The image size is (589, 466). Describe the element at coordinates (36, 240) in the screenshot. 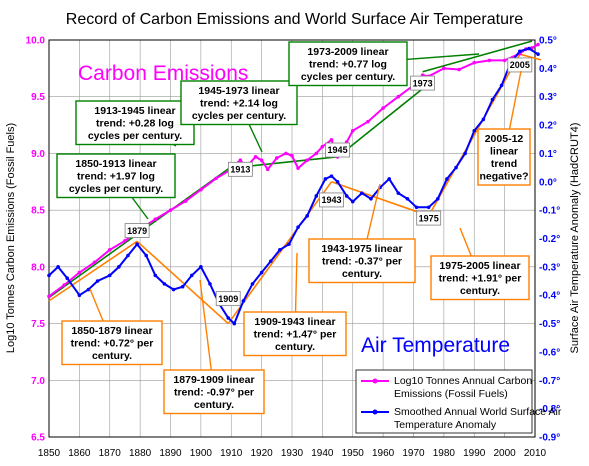

I see `left-axis-ticks: 6.5 7.0 7.5 8.0 8.5 9.0 9.5 10.0` at that location.